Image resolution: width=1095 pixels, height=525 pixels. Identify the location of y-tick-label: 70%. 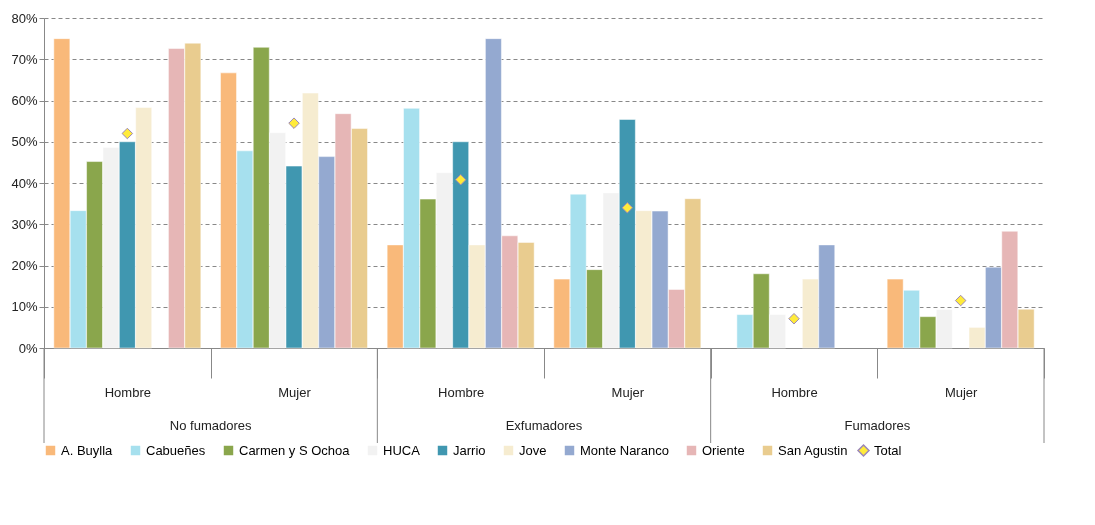
(24, 59).